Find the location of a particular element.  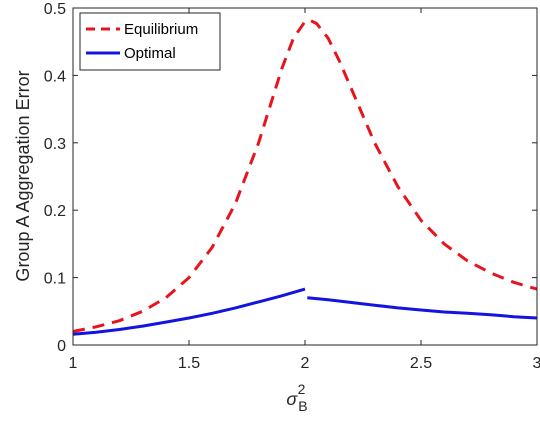

y-axis-label: Group A Aggregation Error is located at coordinates (23, 175).